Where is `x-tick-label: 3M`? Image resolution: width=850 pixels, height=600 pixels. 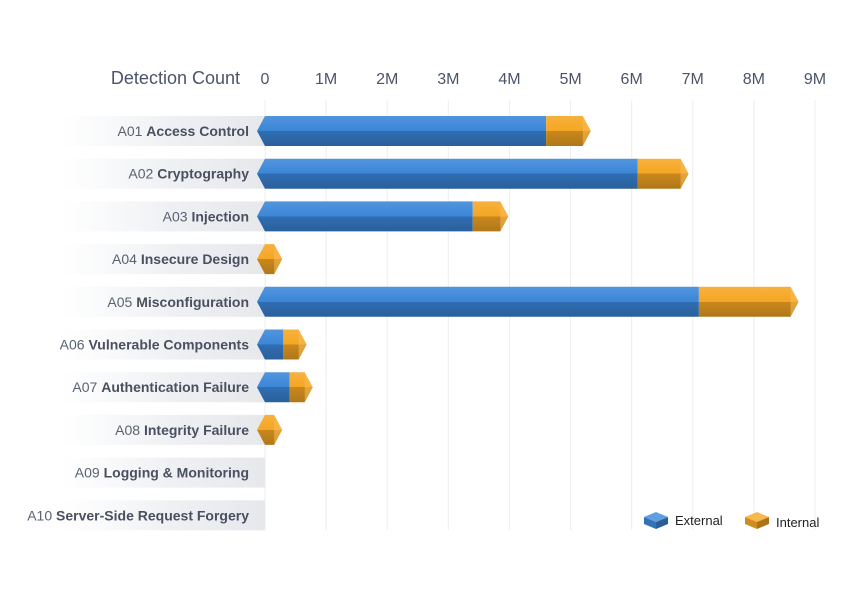
x-tick-label: 3M is located at coordinates (448, 79).